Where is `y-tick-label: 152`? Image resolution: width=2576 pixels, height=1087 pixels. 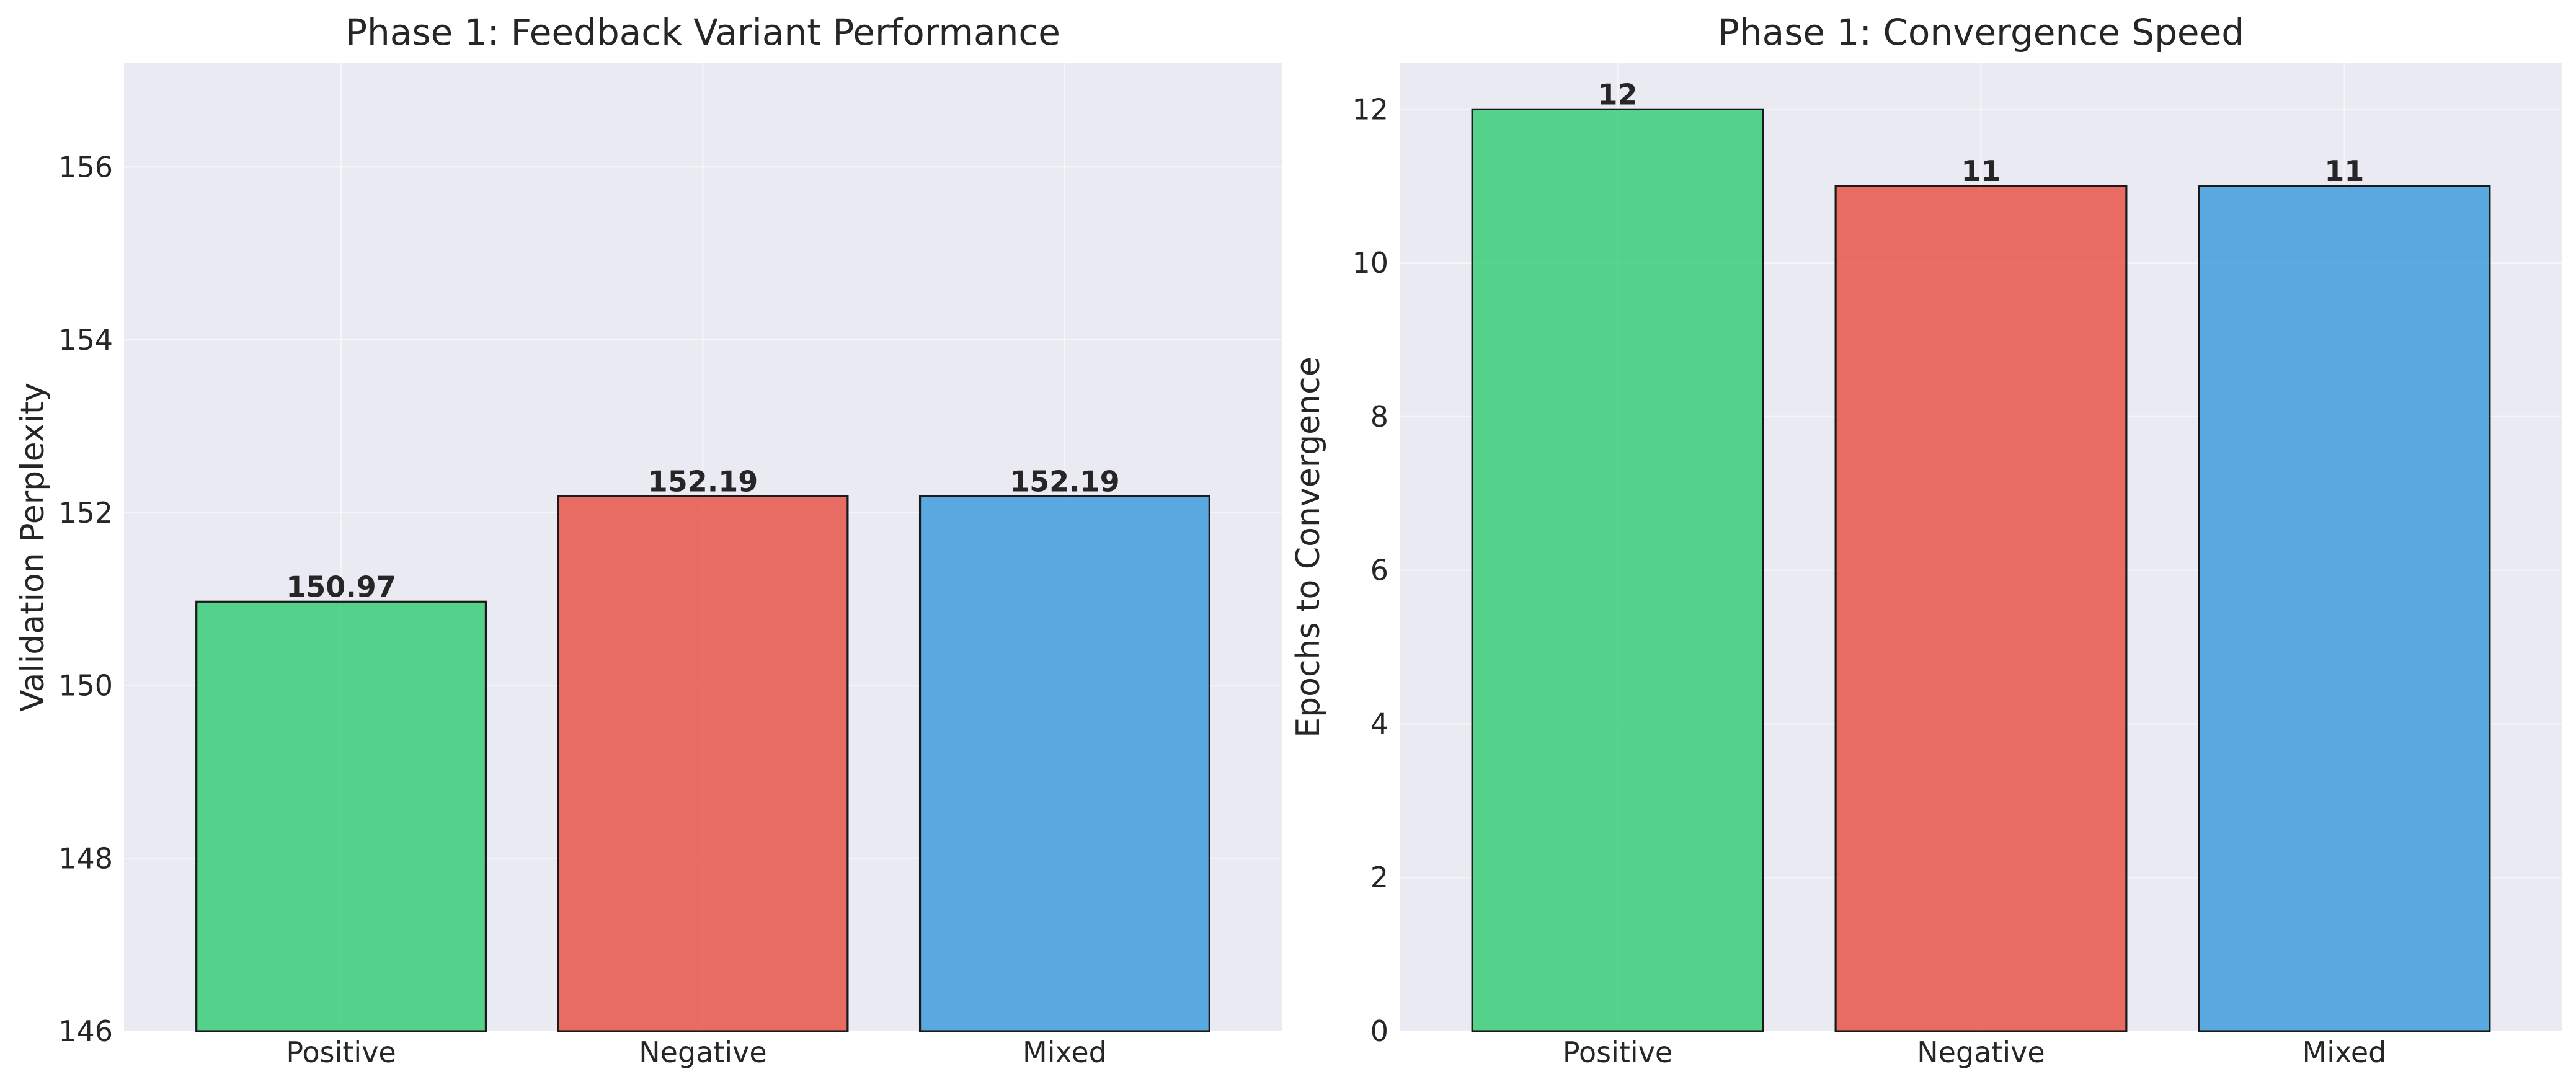 y-tick-label: 152 is located at coordinates (86, 513).